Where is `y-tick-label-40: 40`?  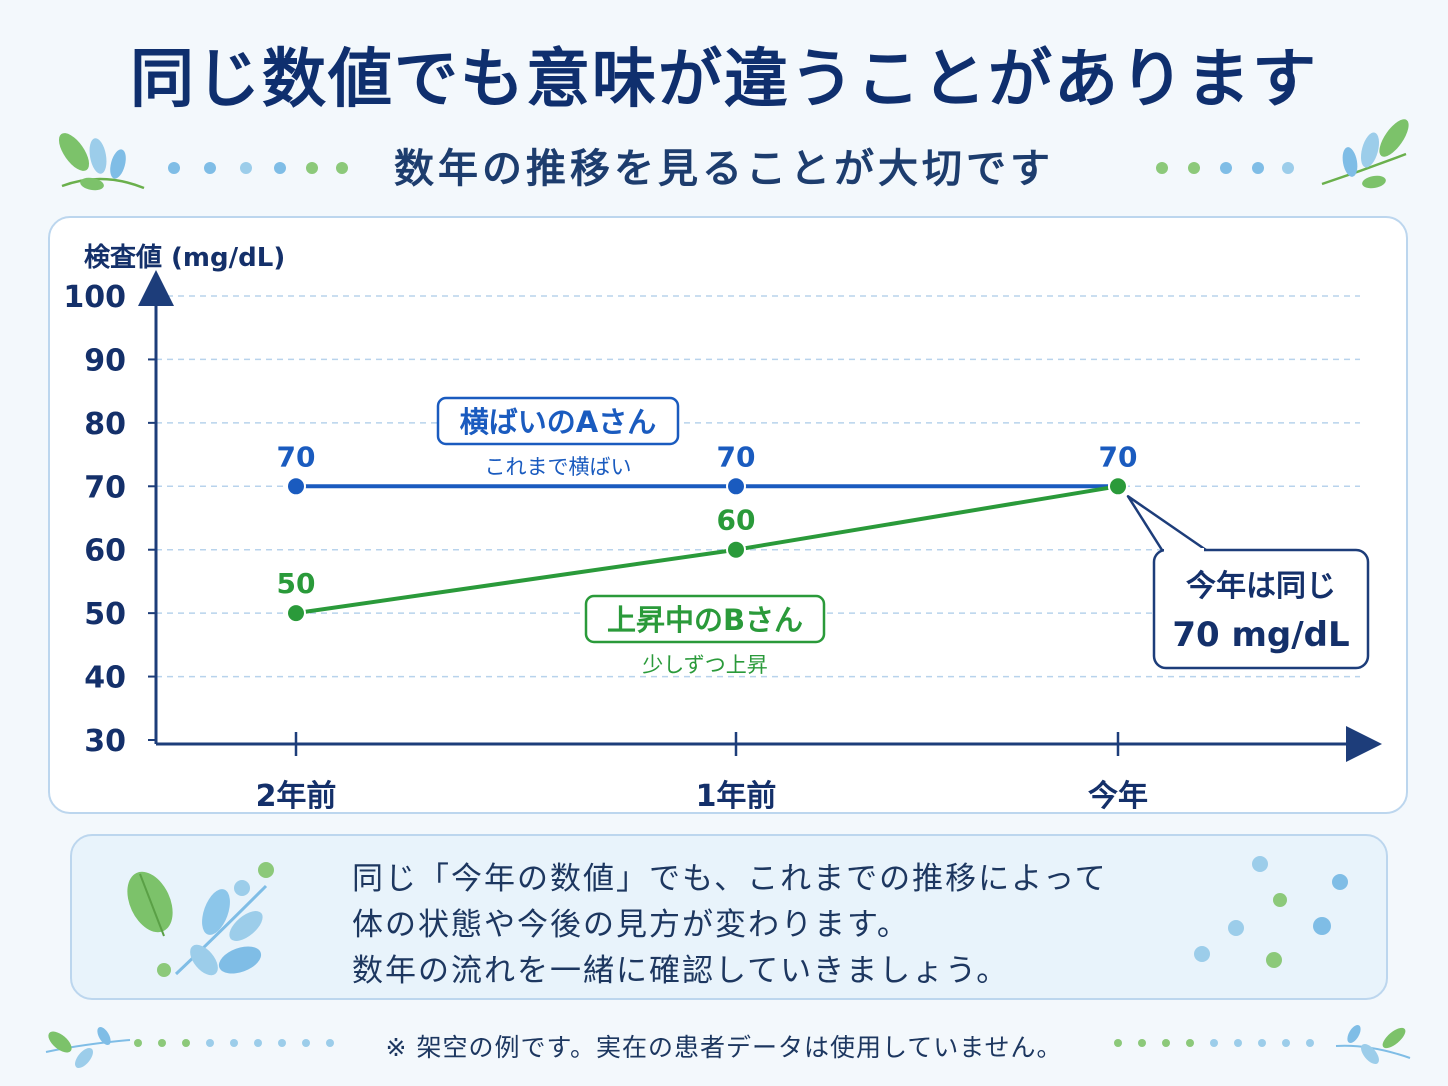 y-tick-label-40: 40 is located at coordinates (105, 678).